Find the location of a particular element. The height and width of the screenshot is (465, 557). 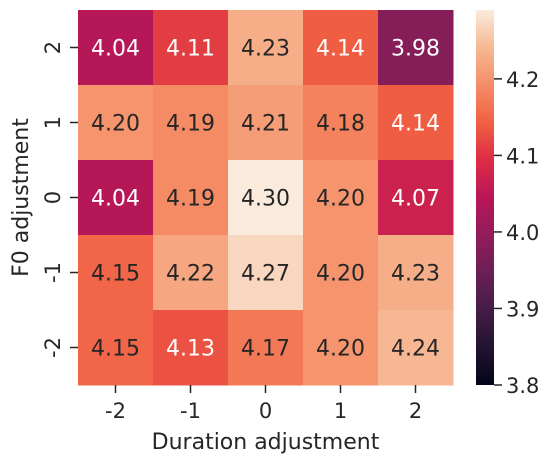

y-tick-label: 1 is located at coordinates (53, 122).